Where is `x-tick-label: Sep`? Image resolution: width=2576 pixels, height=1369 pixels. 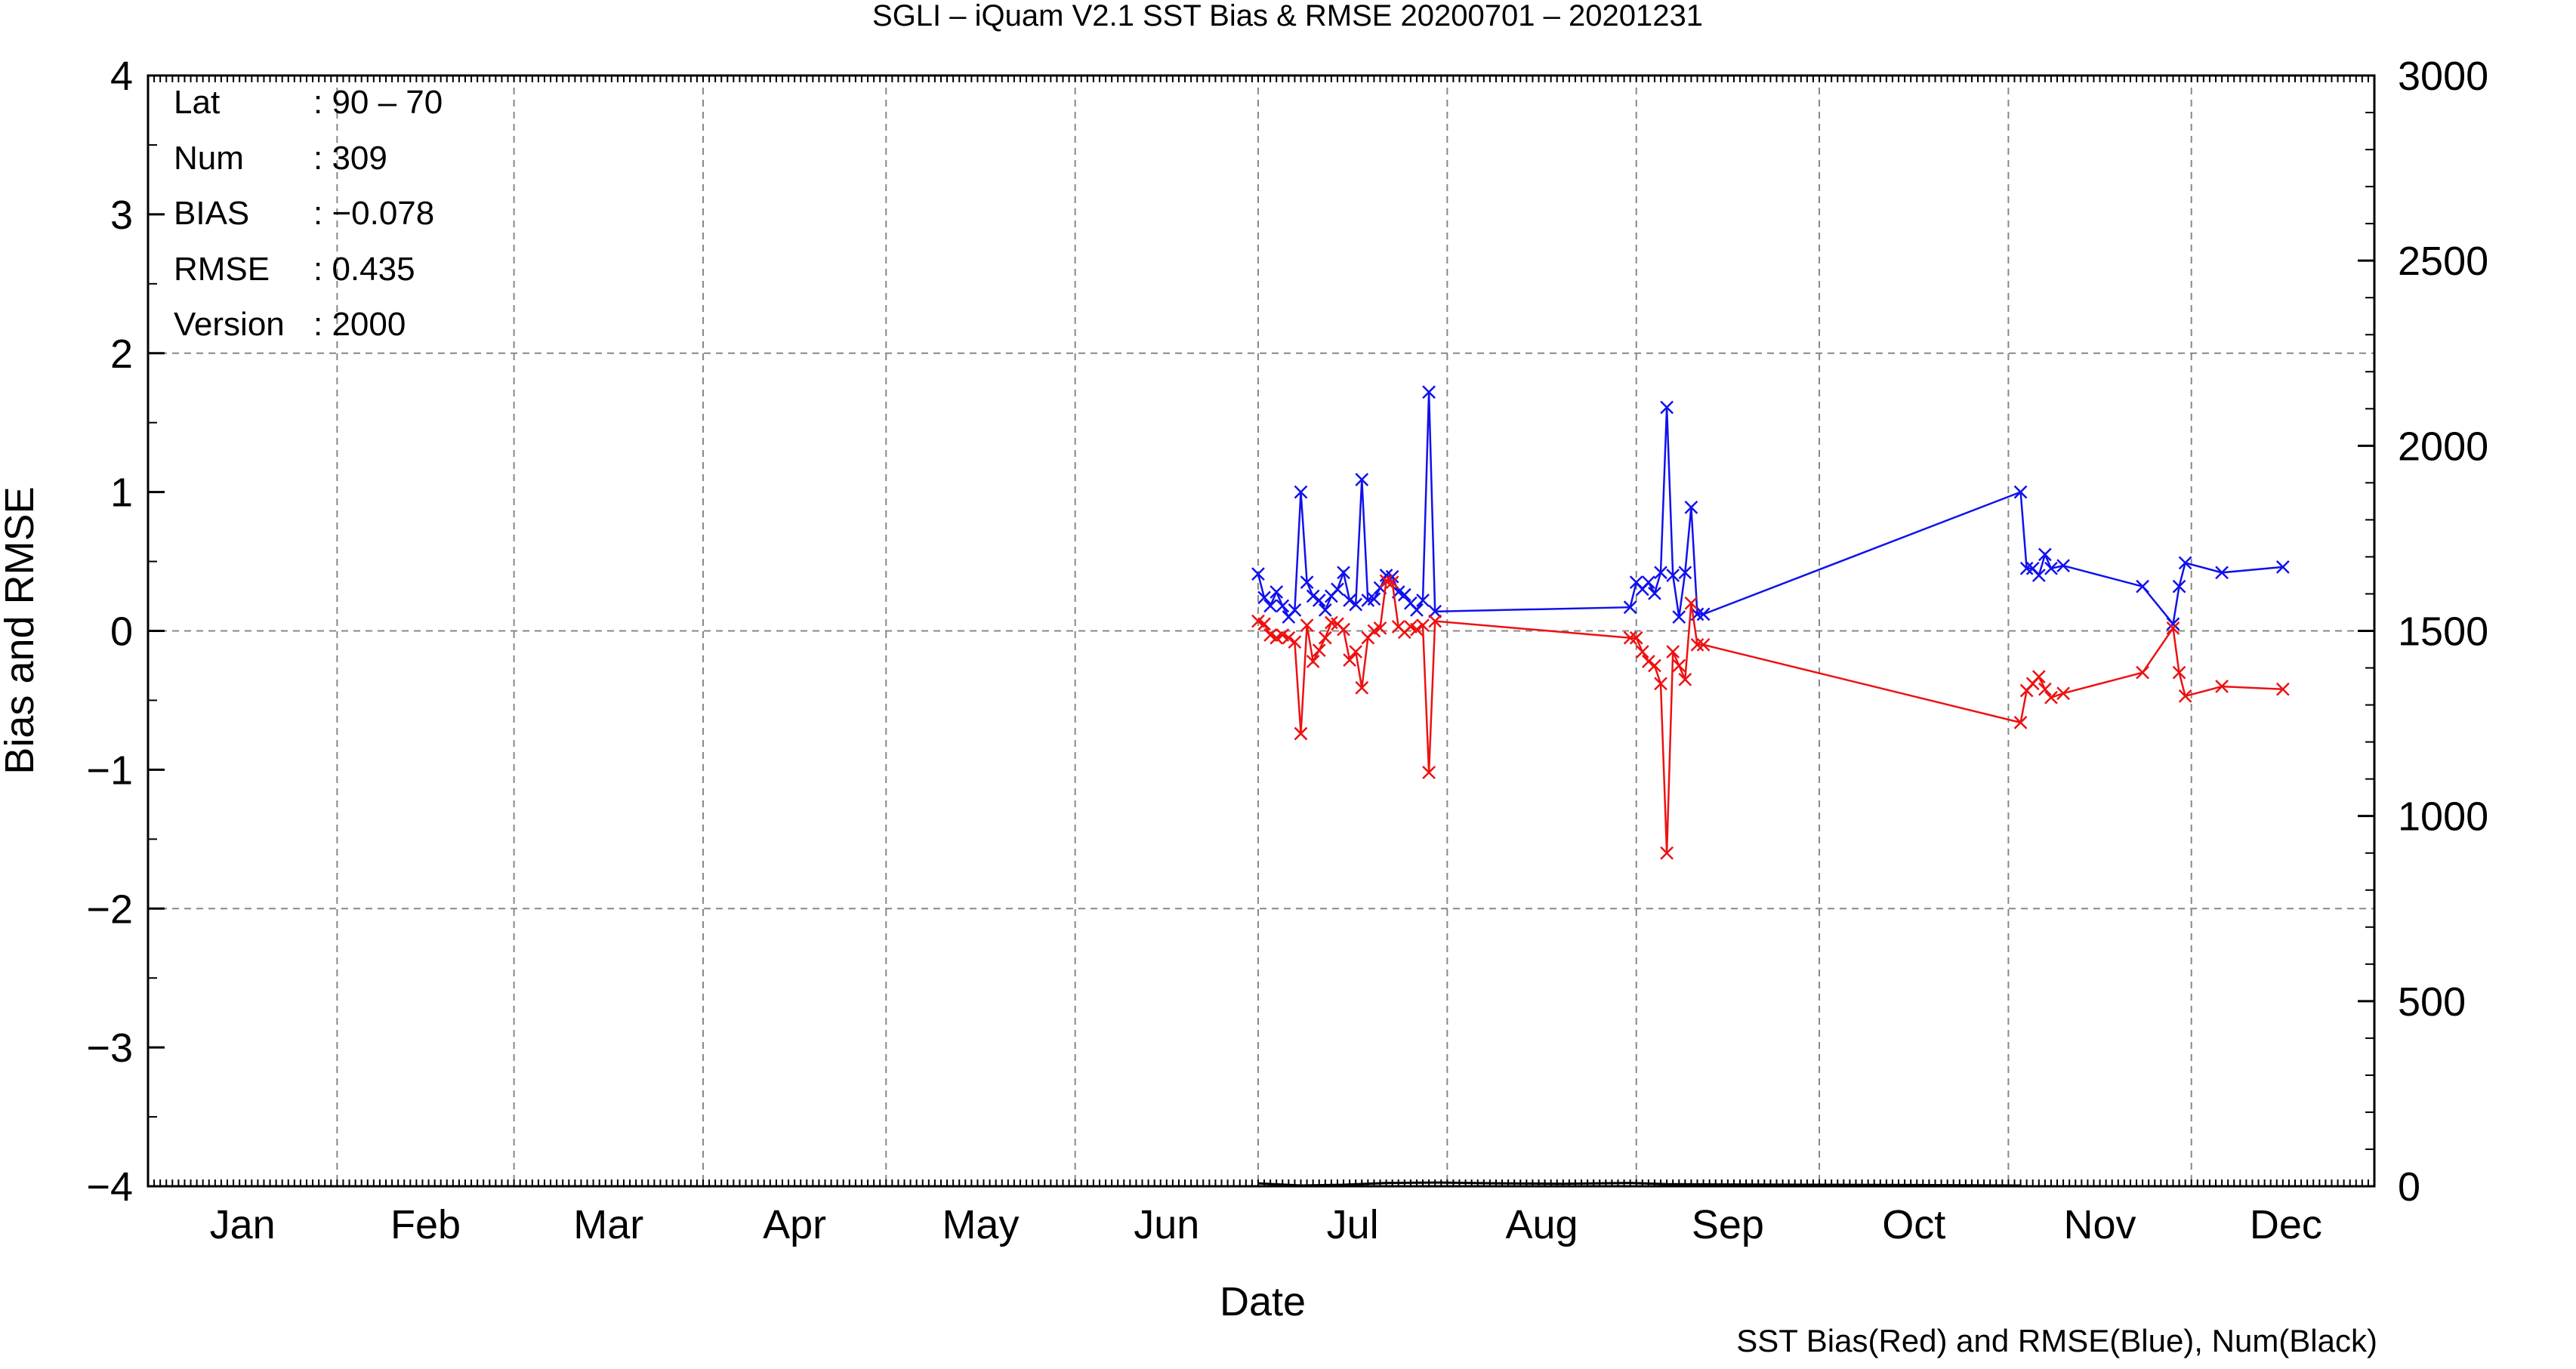
x-tick-label: Sep is located at coordinates (1728, 1224).